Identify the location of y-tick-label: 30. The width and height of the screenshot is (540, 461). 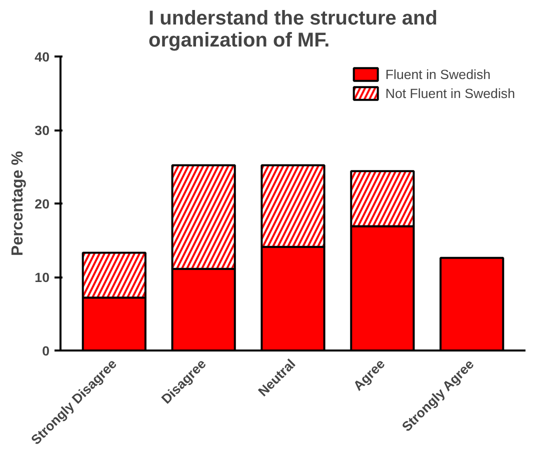
(42, 130).